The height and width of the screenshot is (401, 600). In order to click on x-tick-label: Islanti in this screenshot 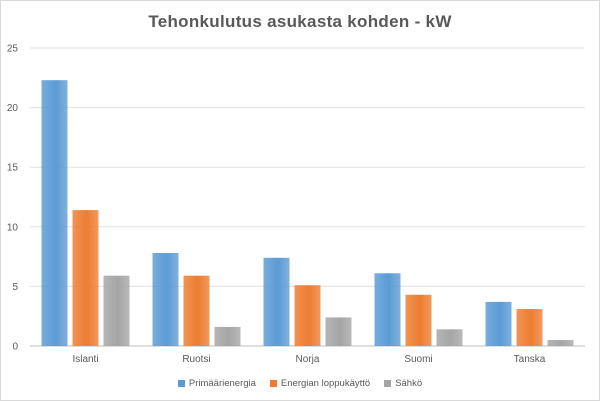, I will do `click(85, 359)`.